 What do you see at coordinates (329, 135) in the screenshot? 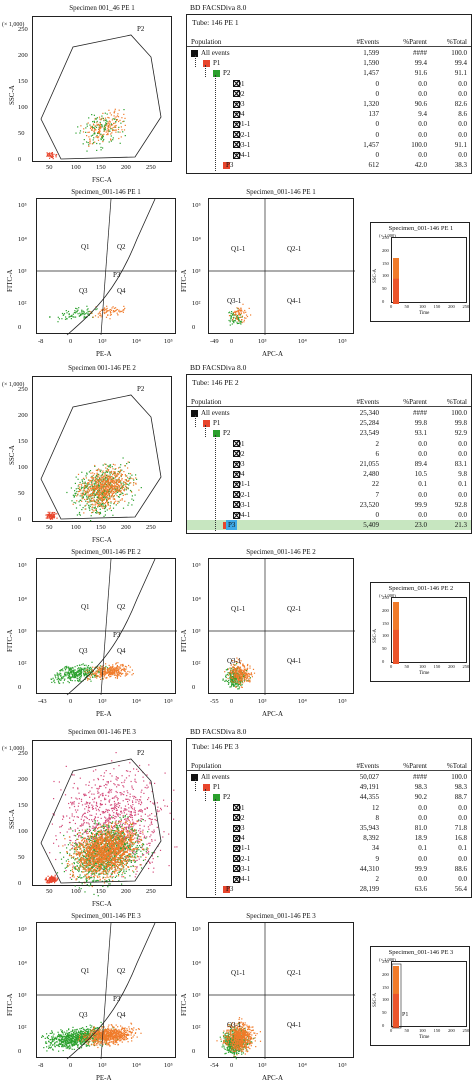
I see `table-row-q2-1: Q2-1 0 0.0 0.0` at bounding box center [329, 135].